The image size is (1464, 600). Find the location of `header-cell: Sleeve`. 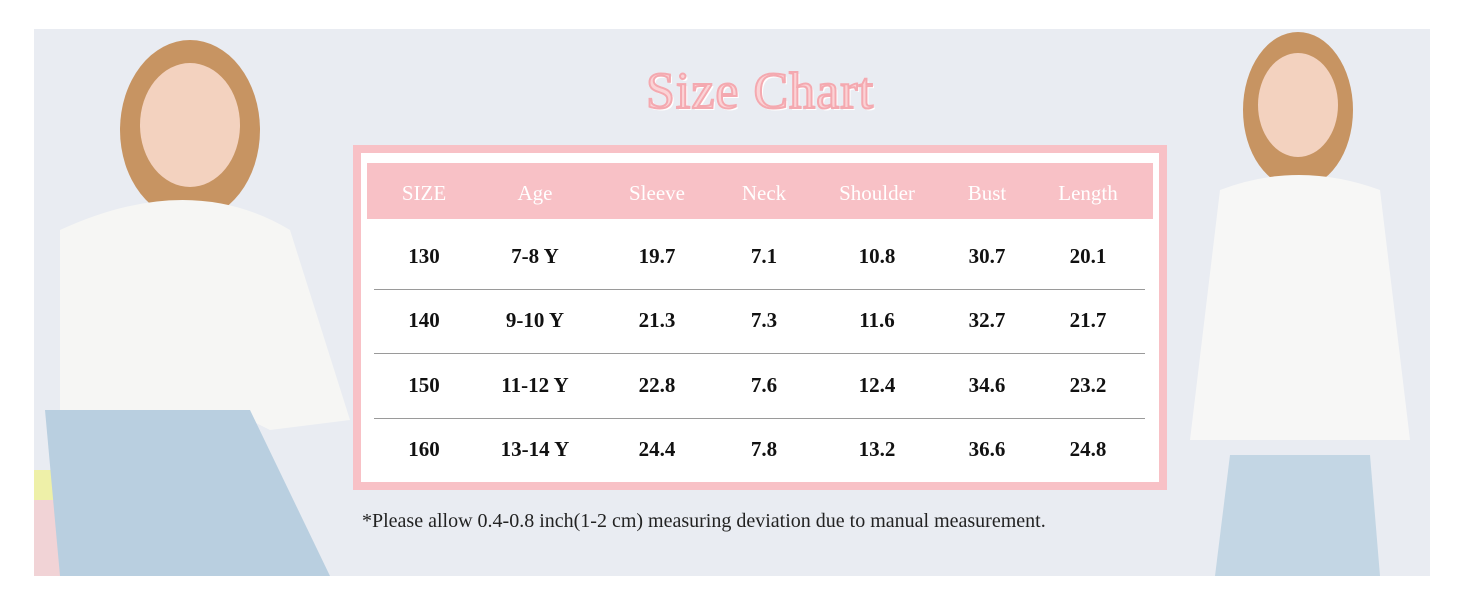

header-cell: Sleeve is located at coordinates (657, 193).